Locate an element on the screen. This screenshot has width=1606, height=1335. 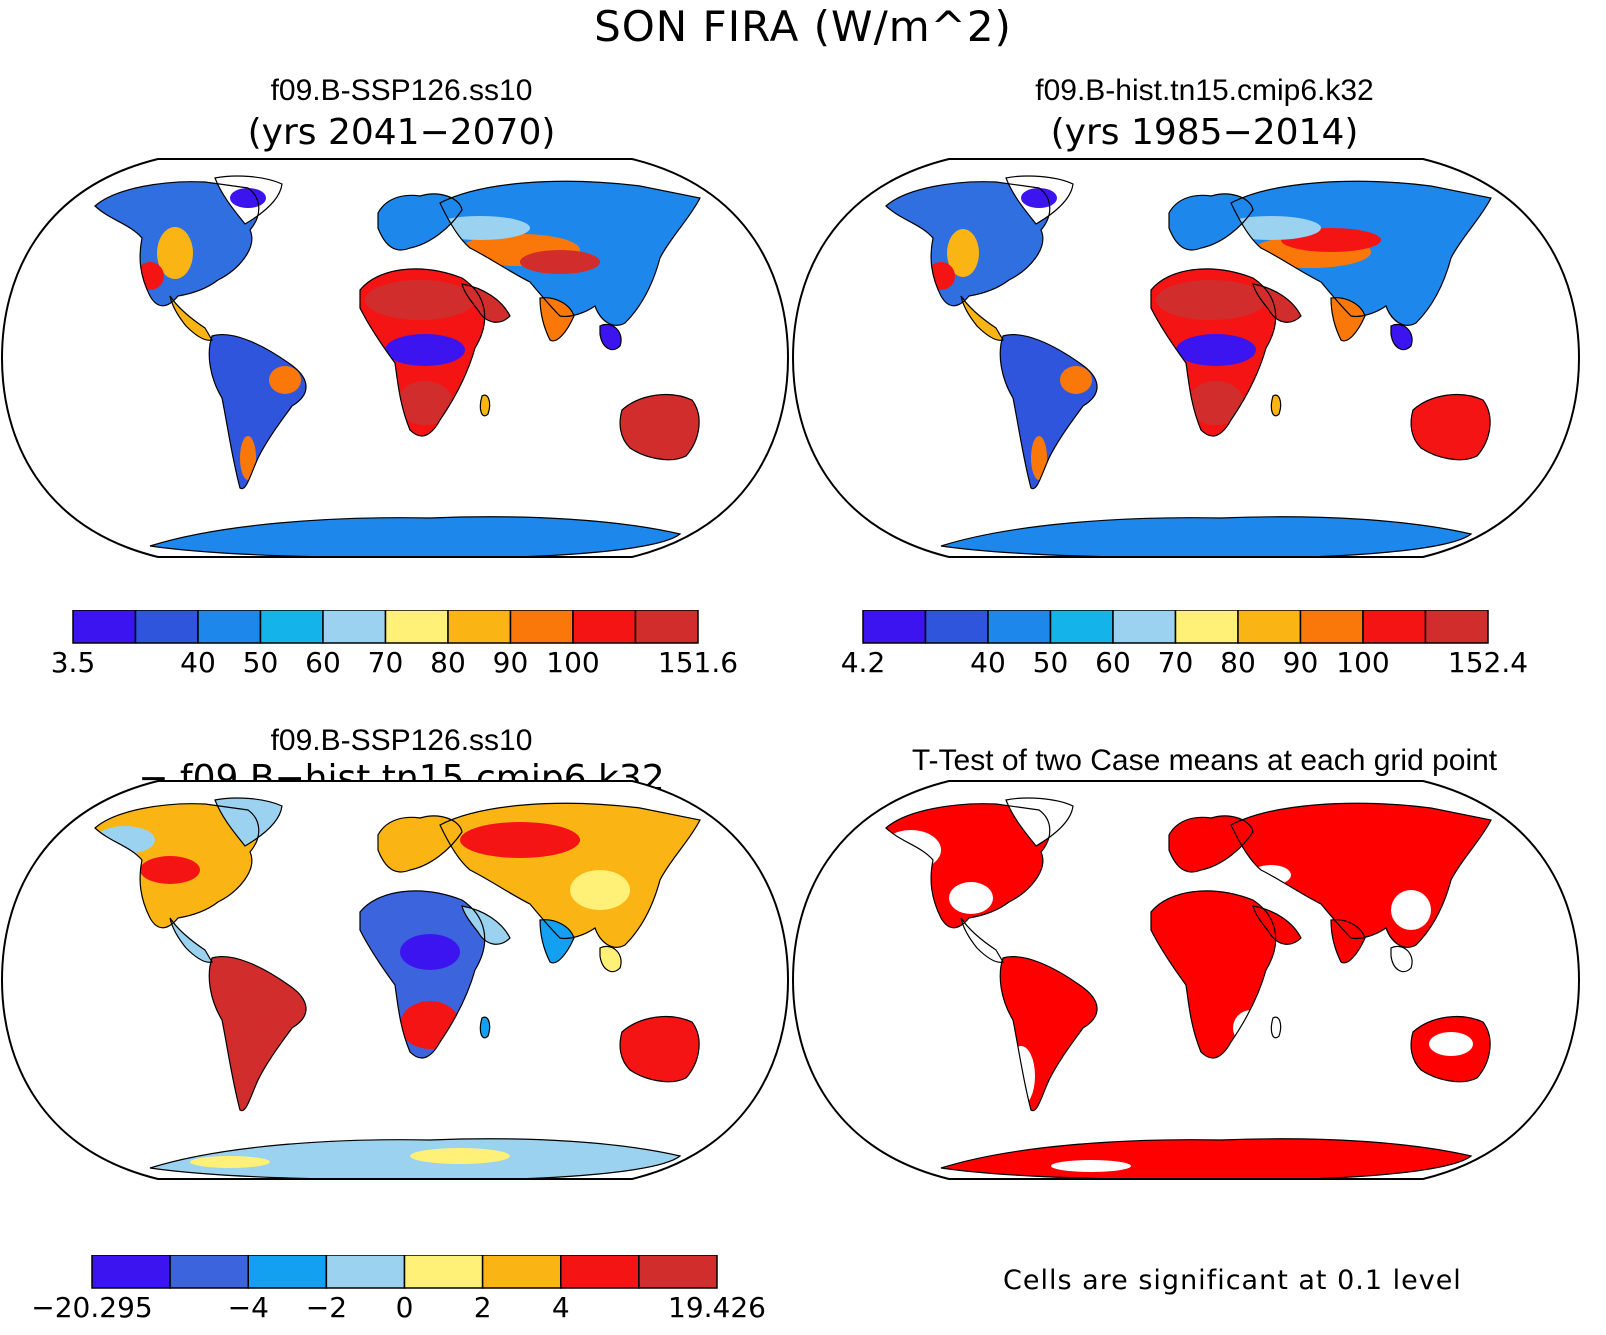
colorbar-tick-label: 80 is located at coordinates (1238, 662).